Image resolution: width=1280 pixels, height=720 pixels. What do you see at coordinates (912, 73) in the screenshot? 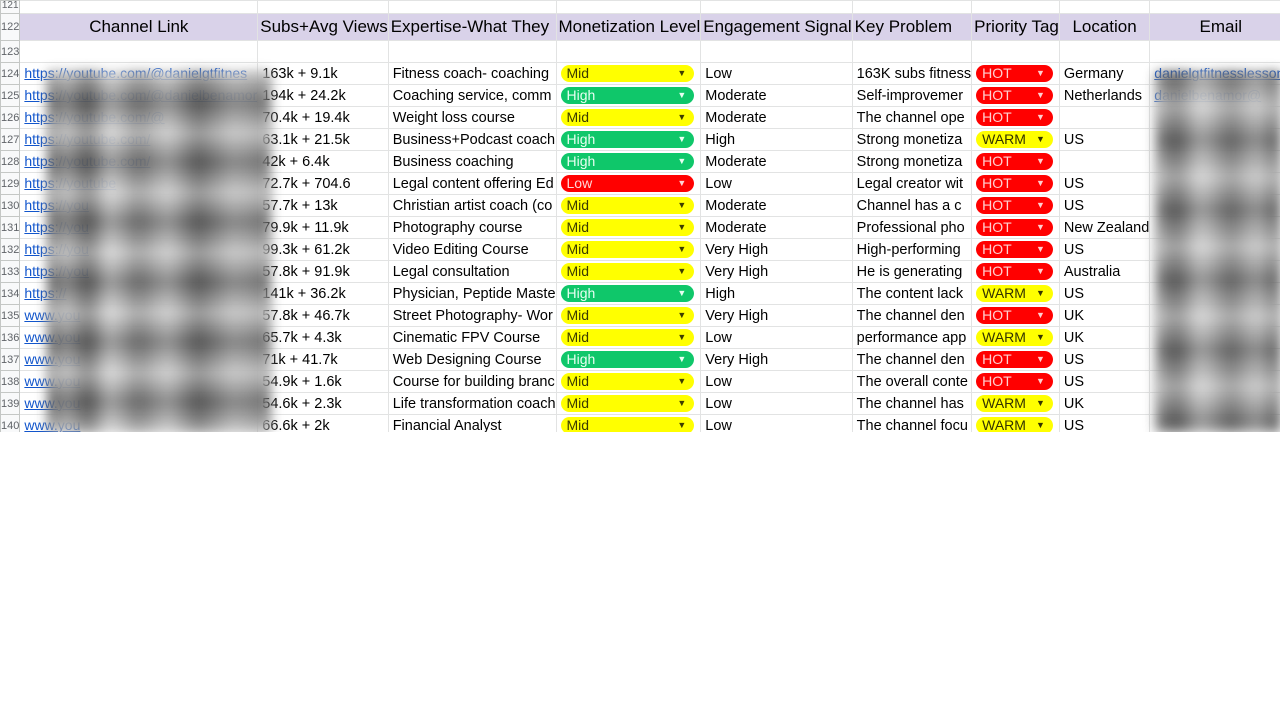
I see `key-problem-cell: 163K subs fitness` at bounding box center [912, 73].